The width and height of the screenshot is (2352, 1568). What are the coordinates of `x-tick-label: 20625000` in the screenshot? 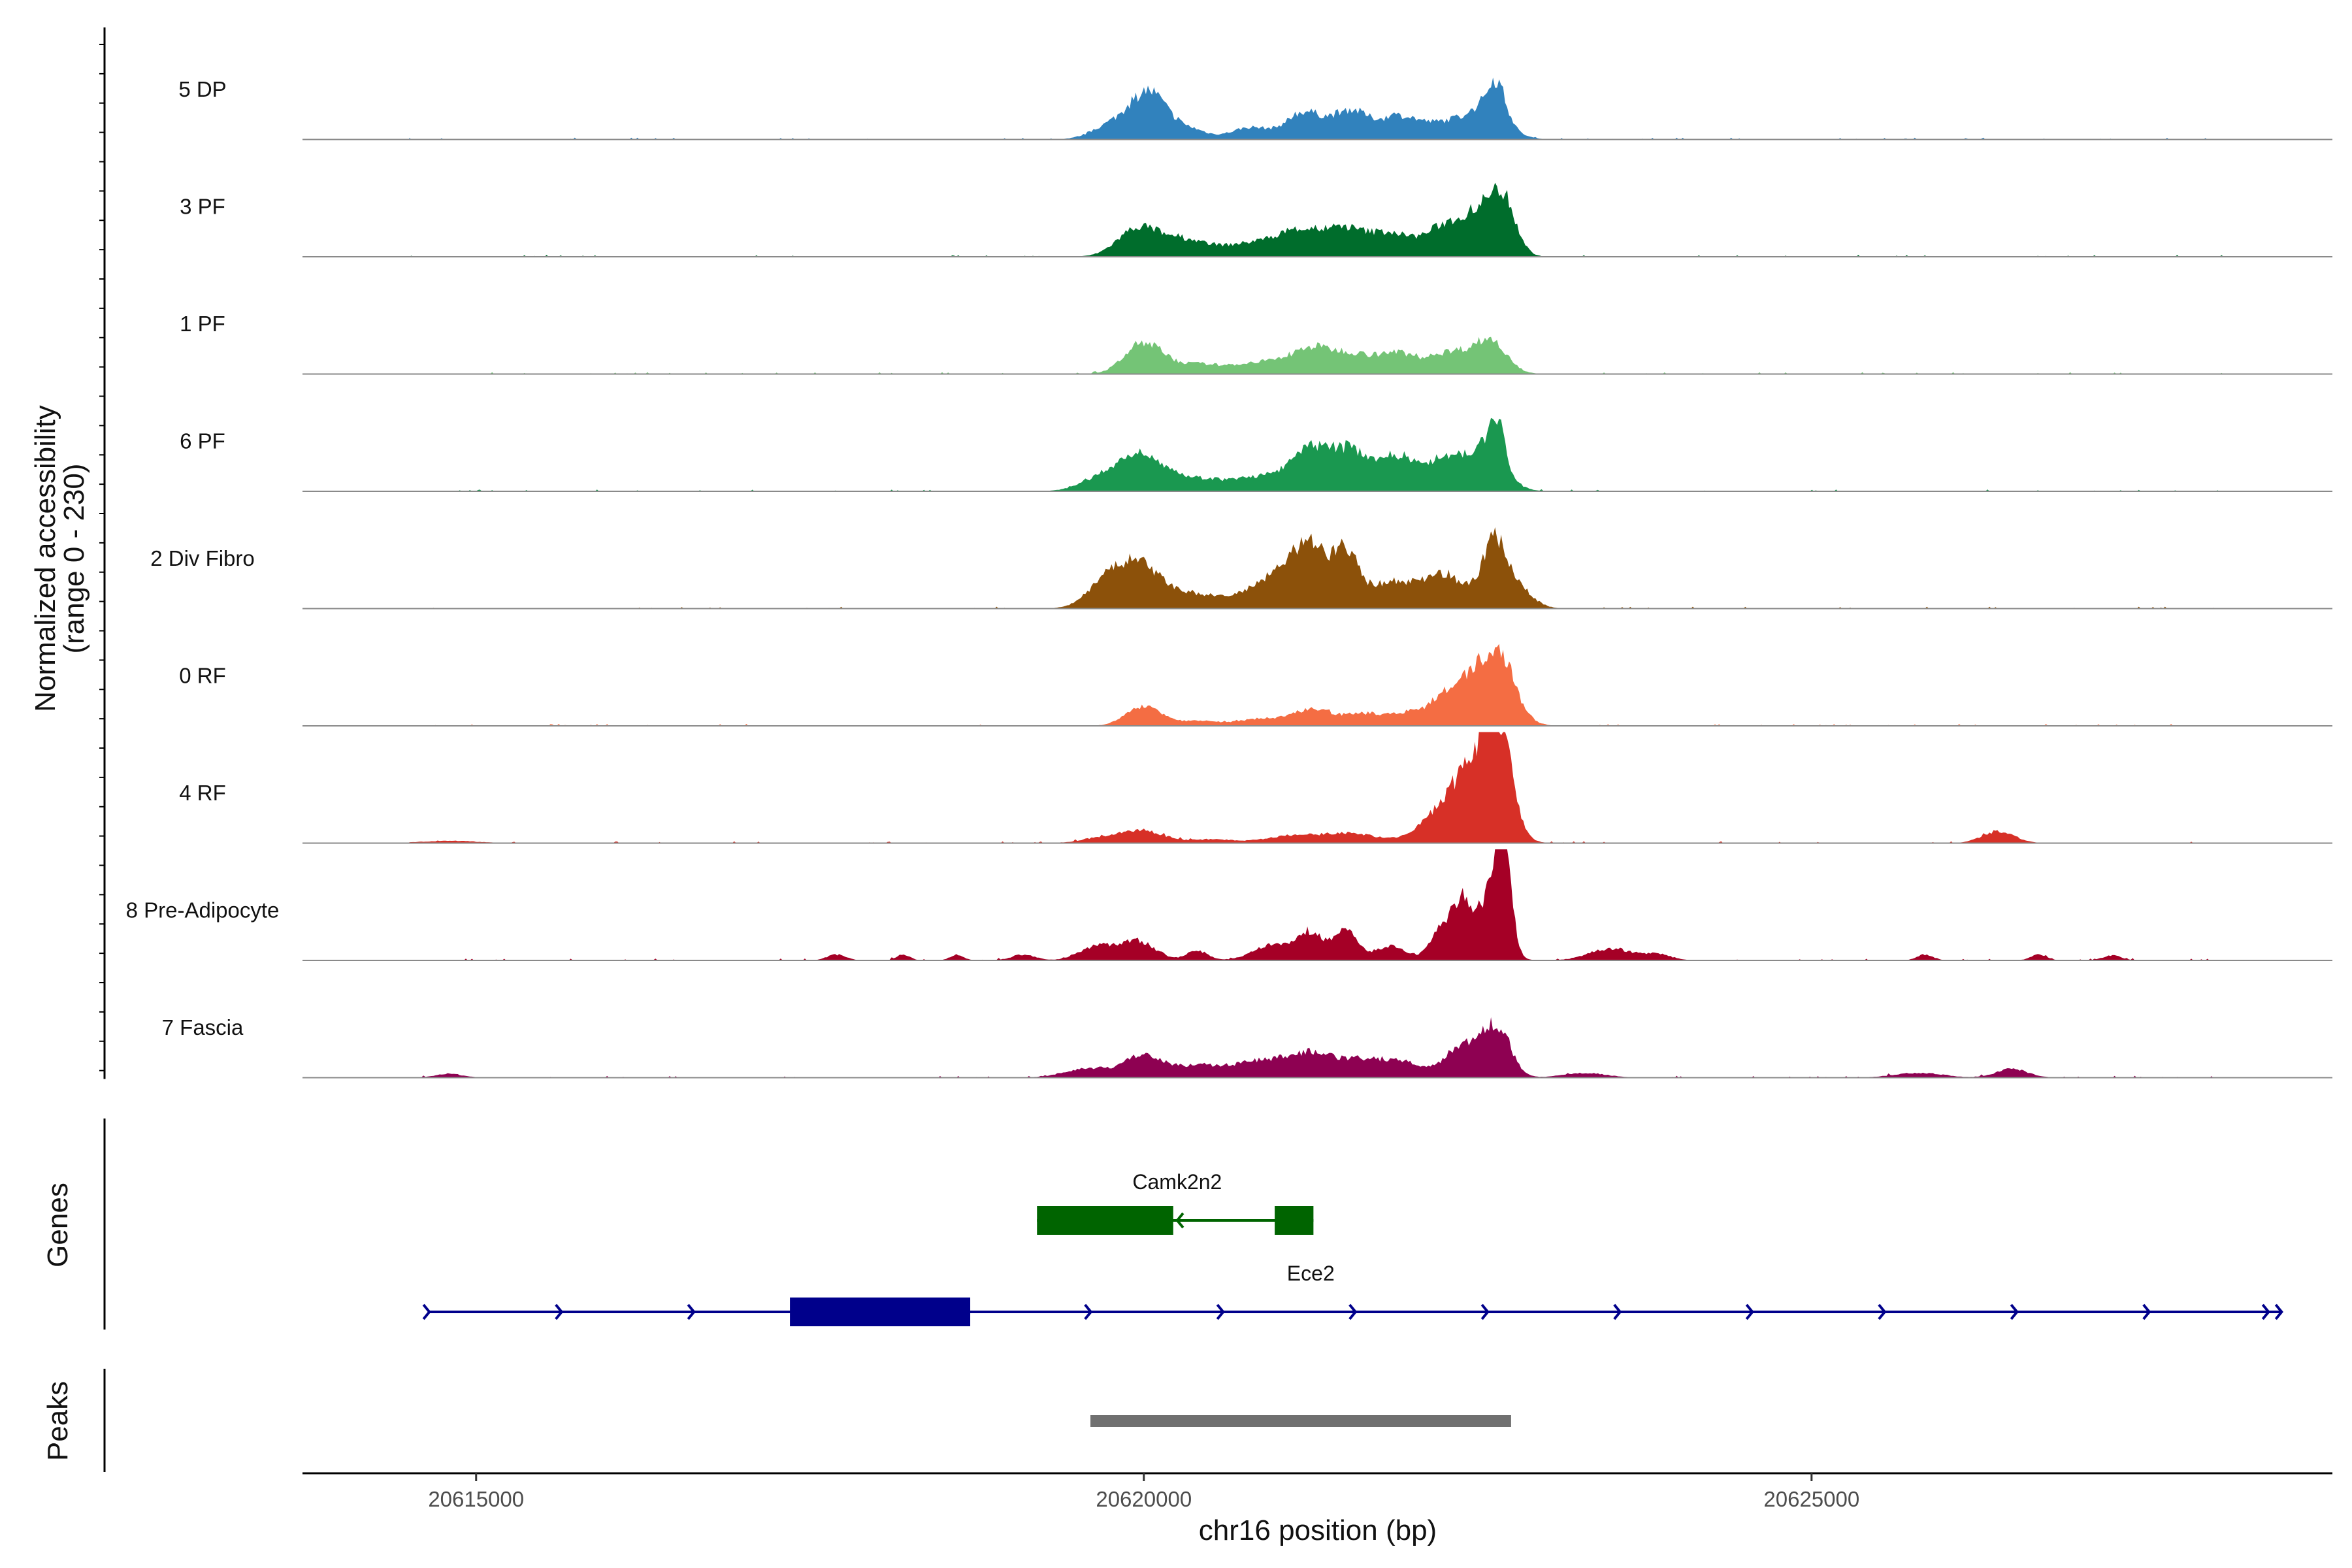 It's located at (1811, 1499).